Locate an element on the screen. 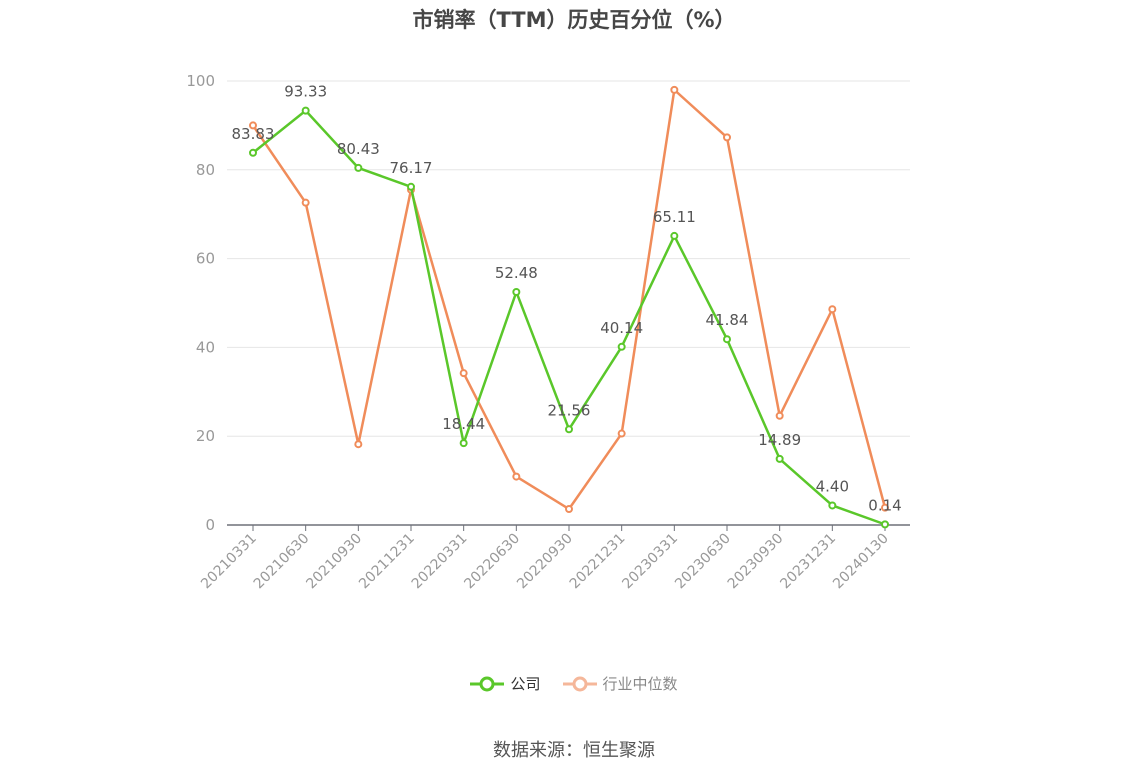  legend-item-company: 公司 is located at coordinates (505, 683).